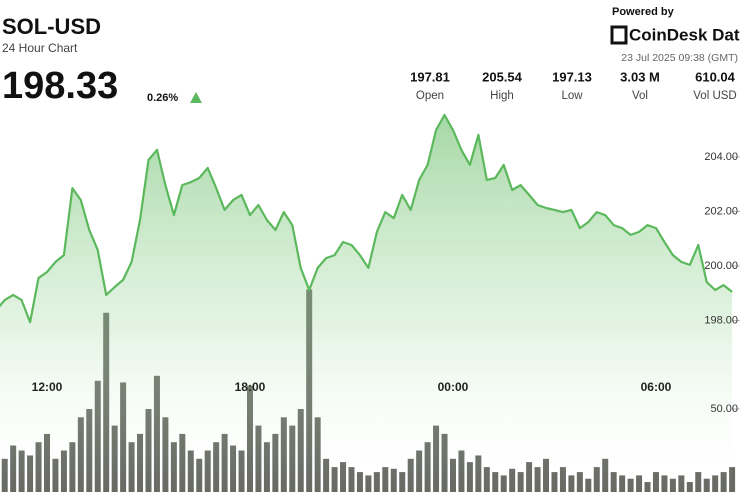  I want to click on up-arrow, so click(196, 97).